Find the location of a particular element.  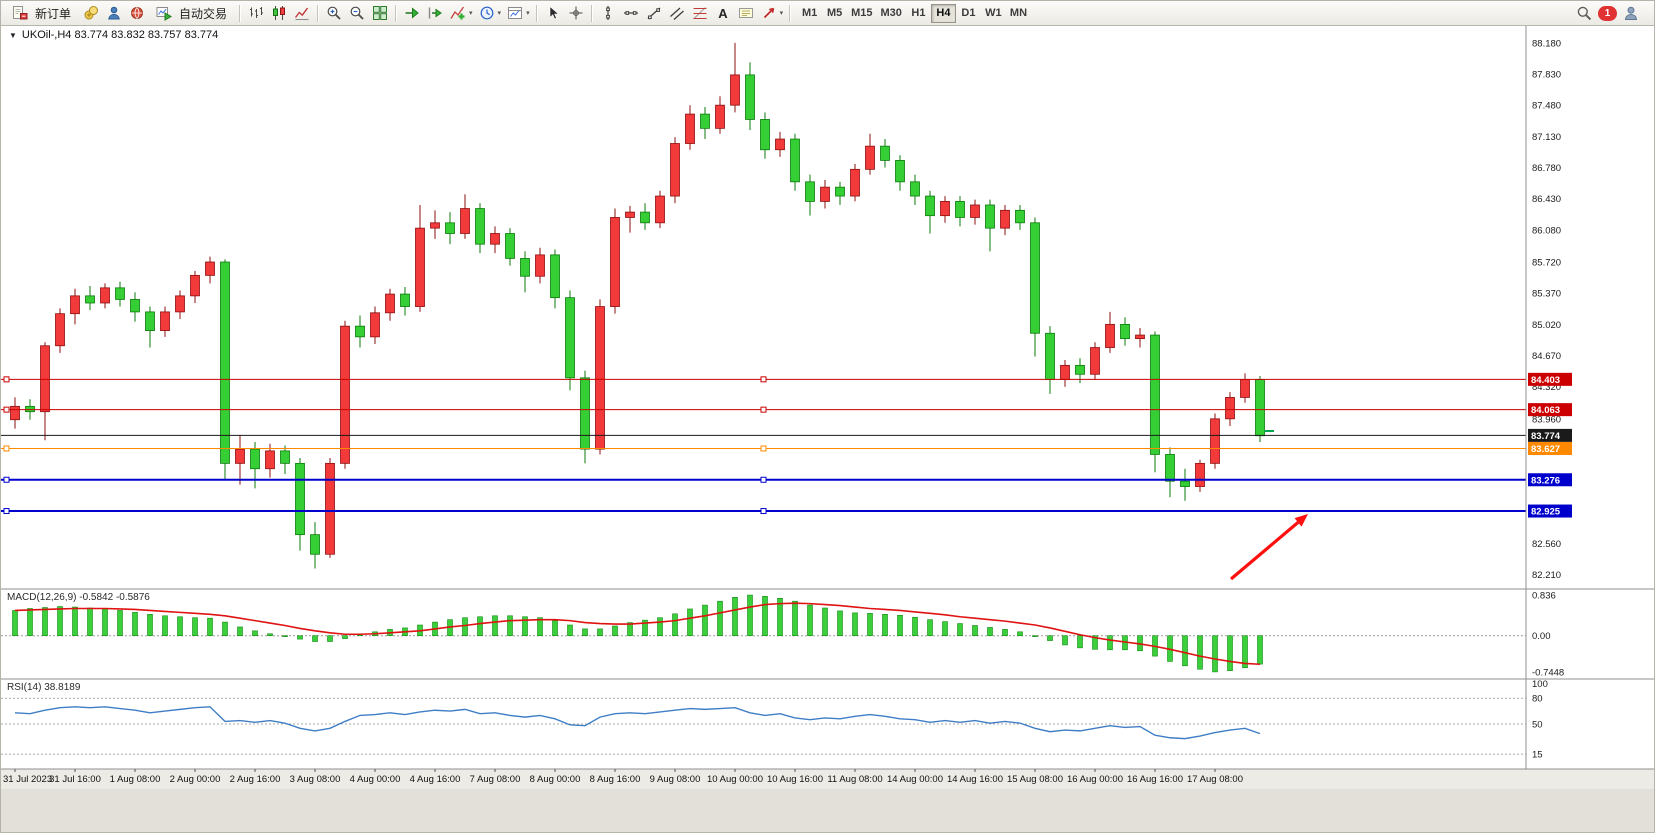

horizontal-line-tool-icon is located at coordinates (631, 13).